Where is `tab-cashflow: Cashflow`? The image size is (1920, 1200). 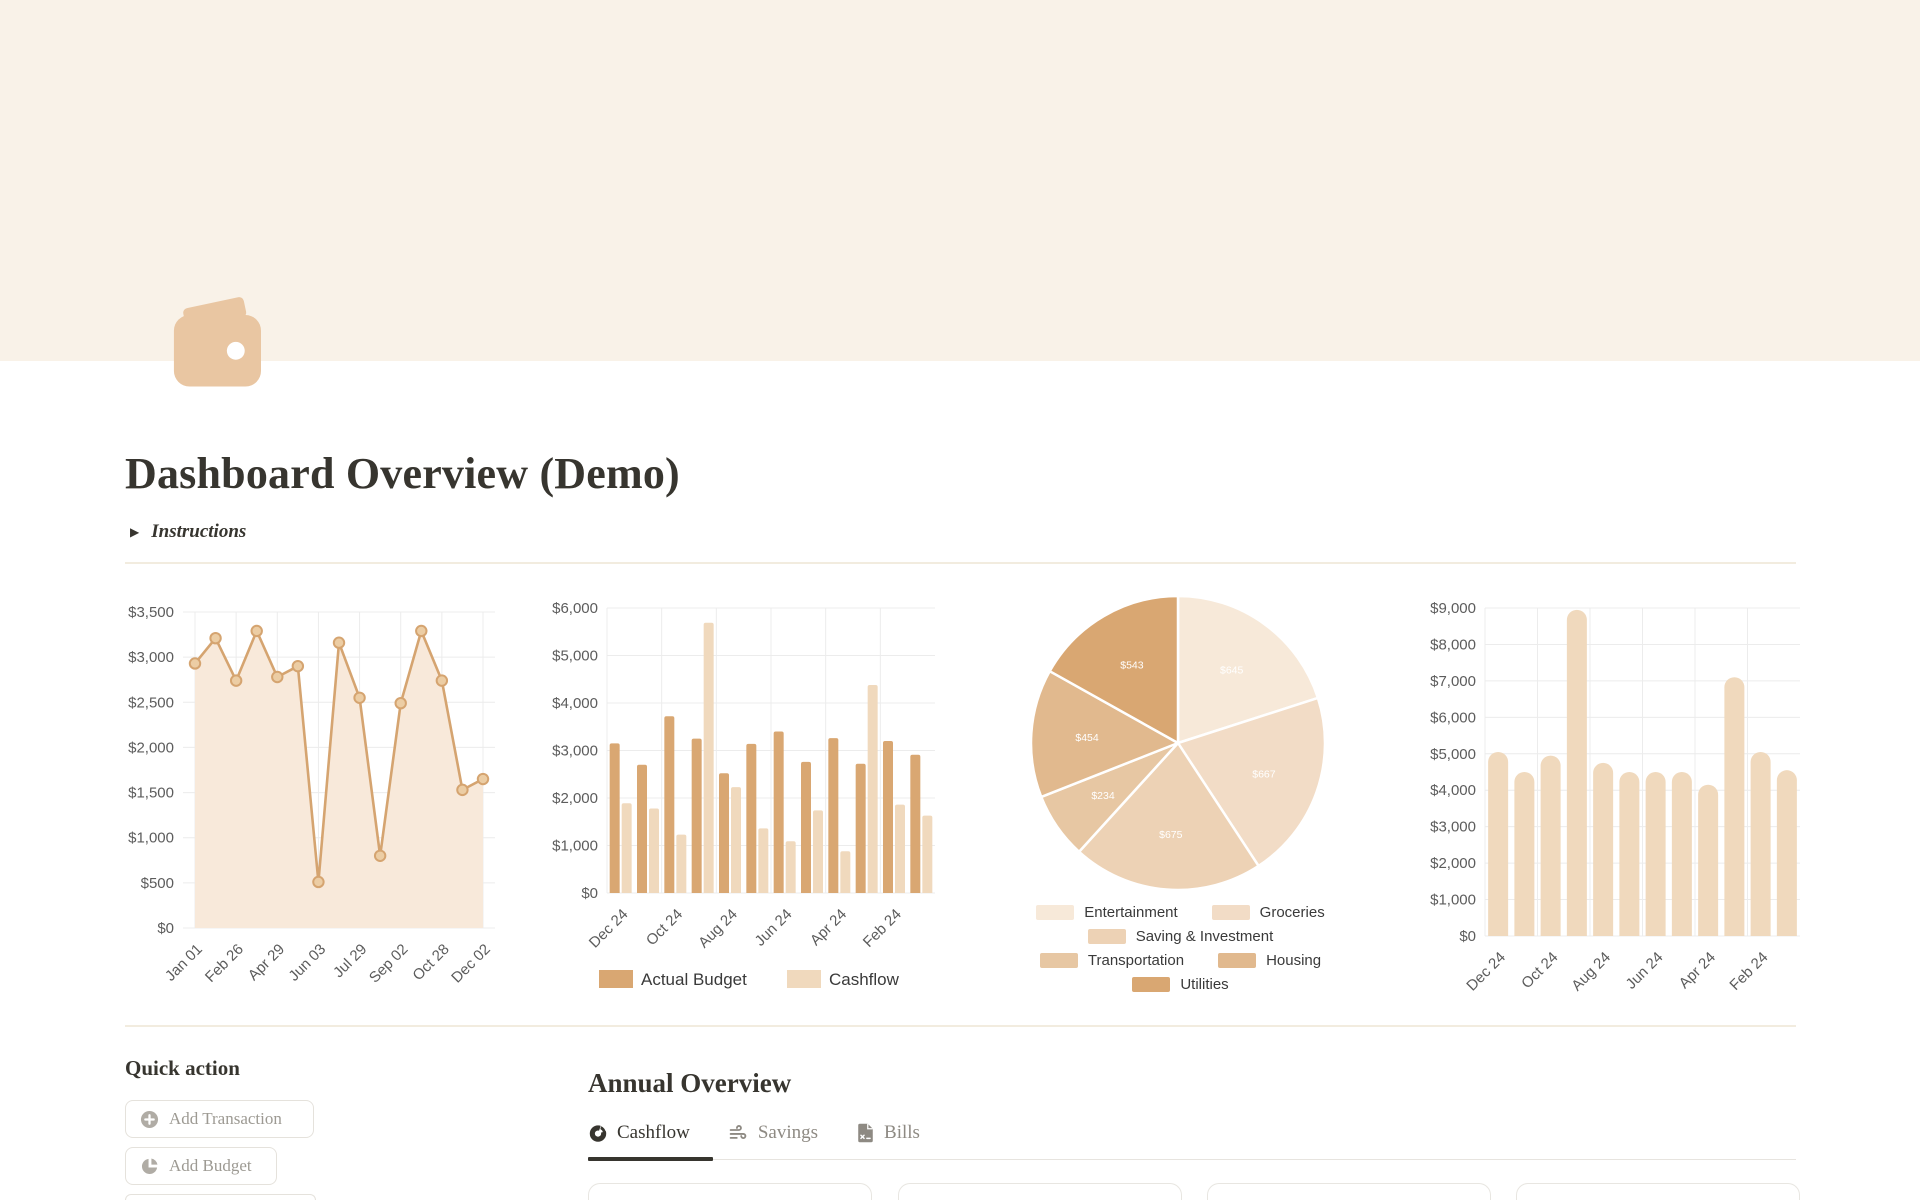 tab-cashflow: Cashflow is located at coordinates (639, 1133).